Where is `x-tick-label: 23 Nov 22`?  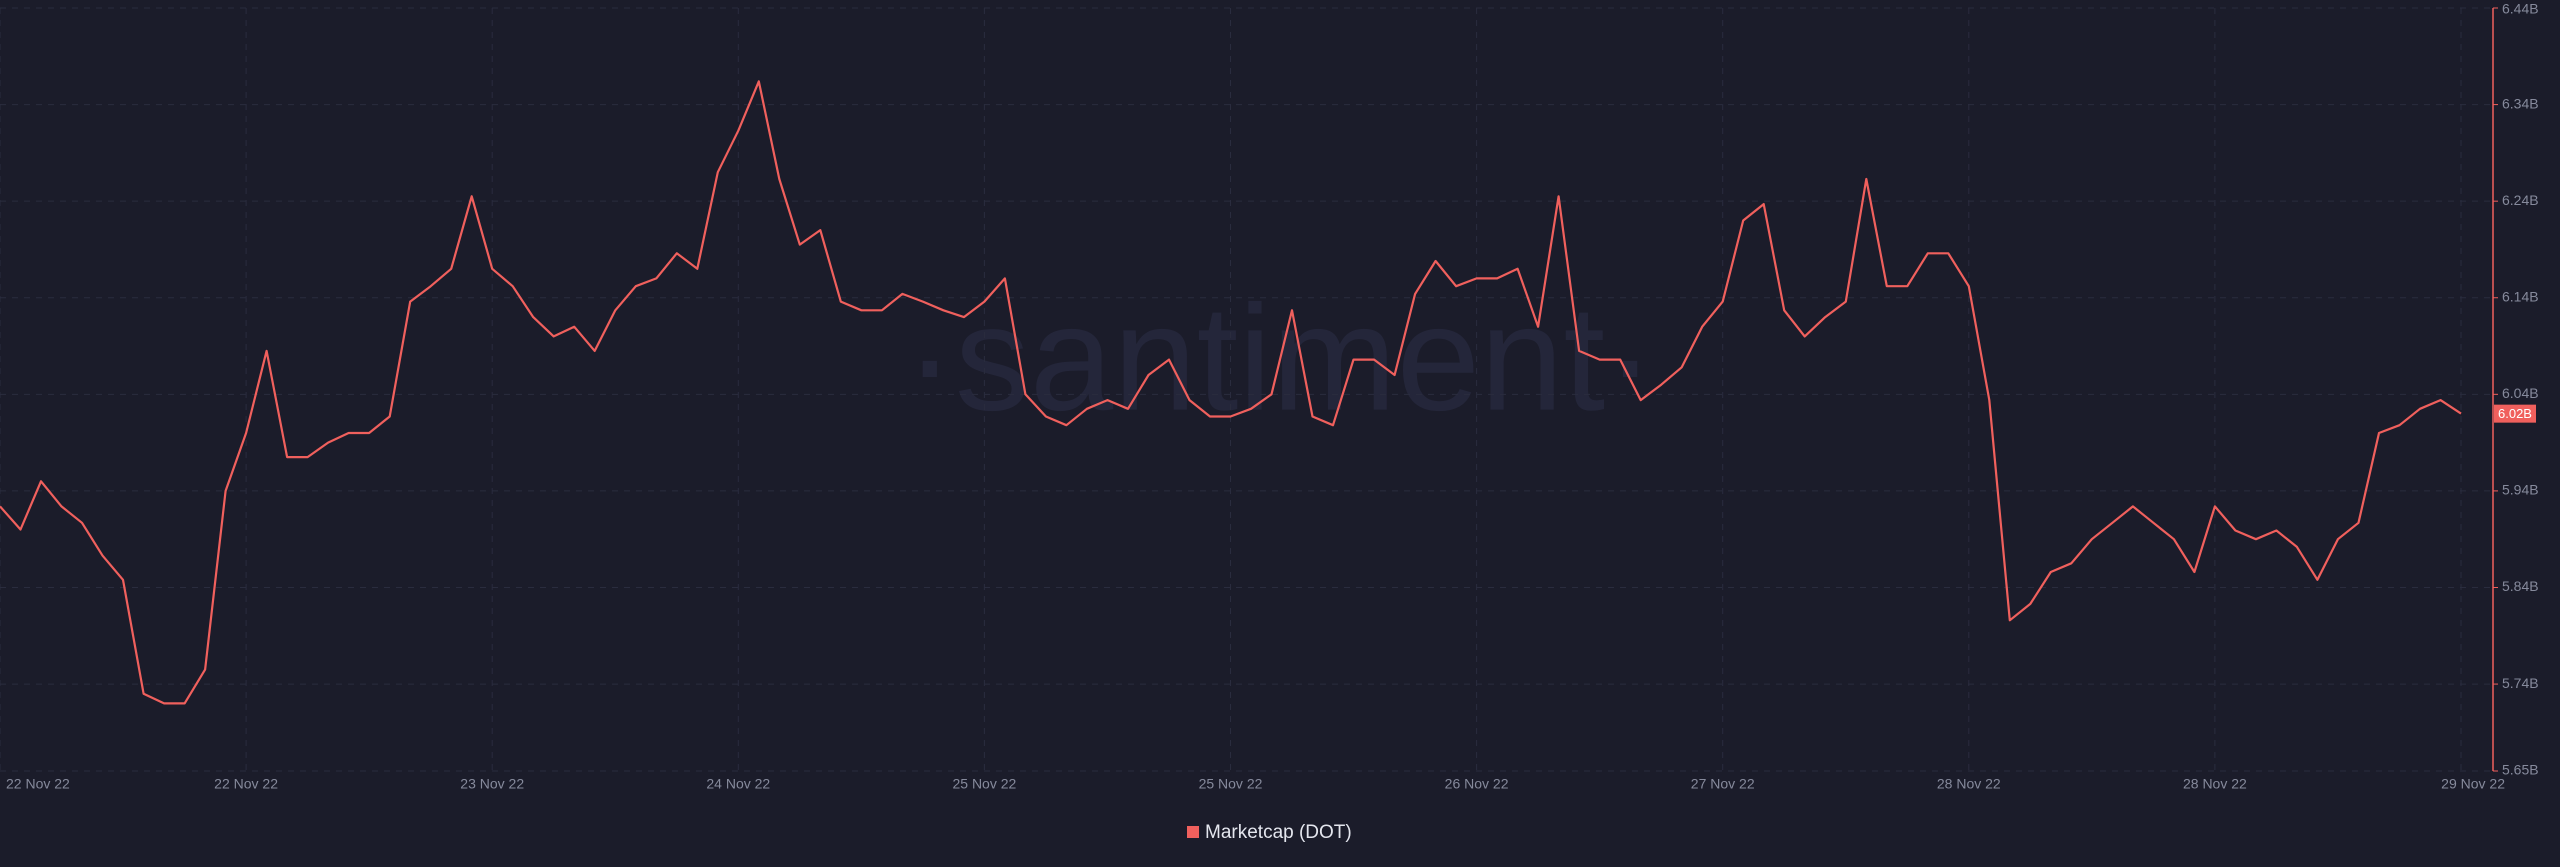 x-tick-label: 23 Nov 22 is located at coordinates (492, 784).